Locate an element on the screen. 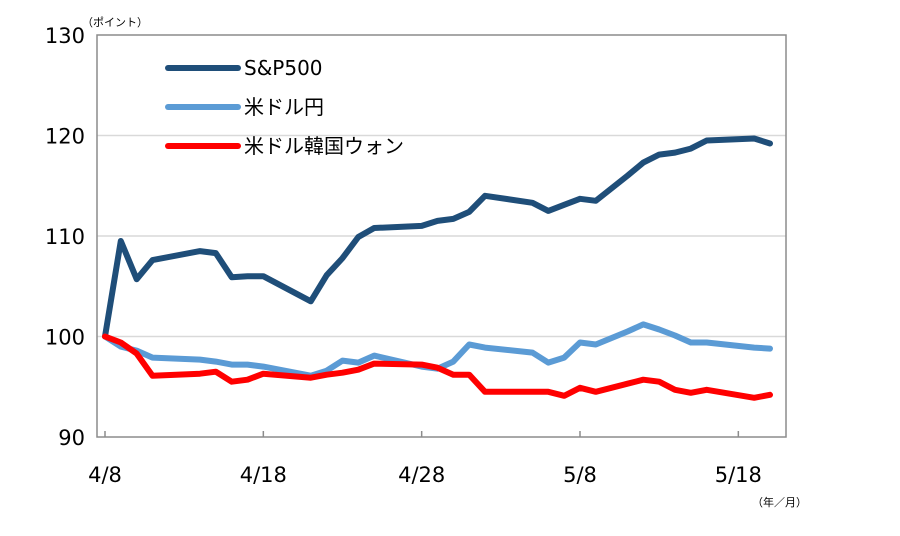 This screenshot has width=900, height=536. y-tick-label: 100 is located at coordinates (65, 338).